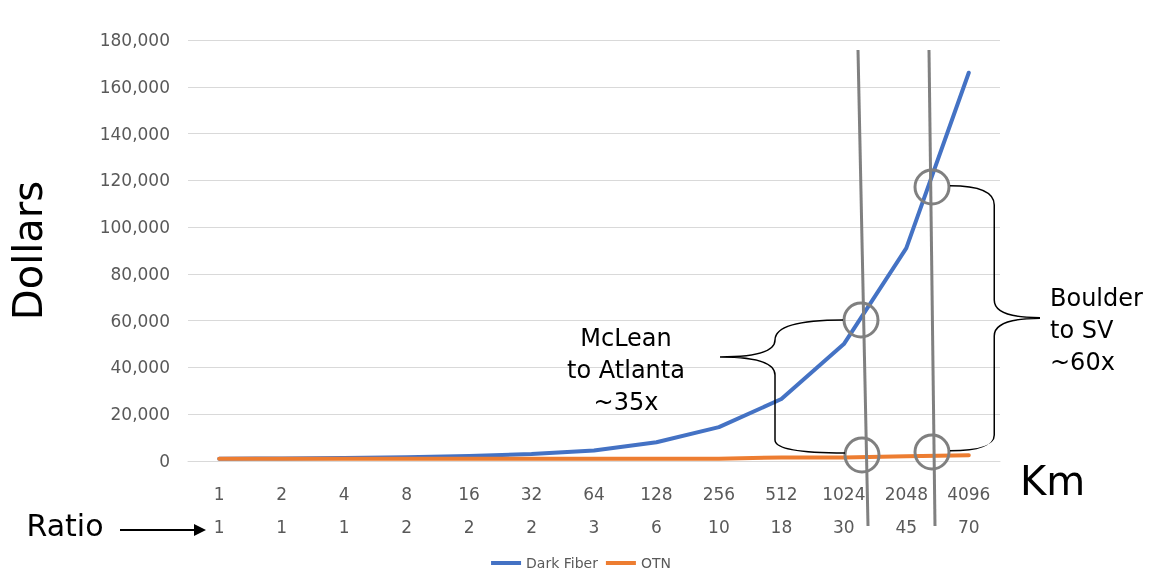  I want to click on x-tick-label: 1, so click(219, 493).